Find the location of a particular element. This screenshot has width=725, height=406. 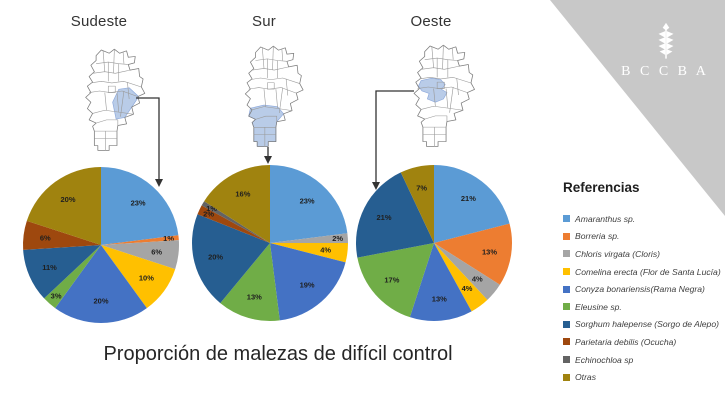

legend-item: Chloris virgata (Cloris) is located at coordinates (643, 254).